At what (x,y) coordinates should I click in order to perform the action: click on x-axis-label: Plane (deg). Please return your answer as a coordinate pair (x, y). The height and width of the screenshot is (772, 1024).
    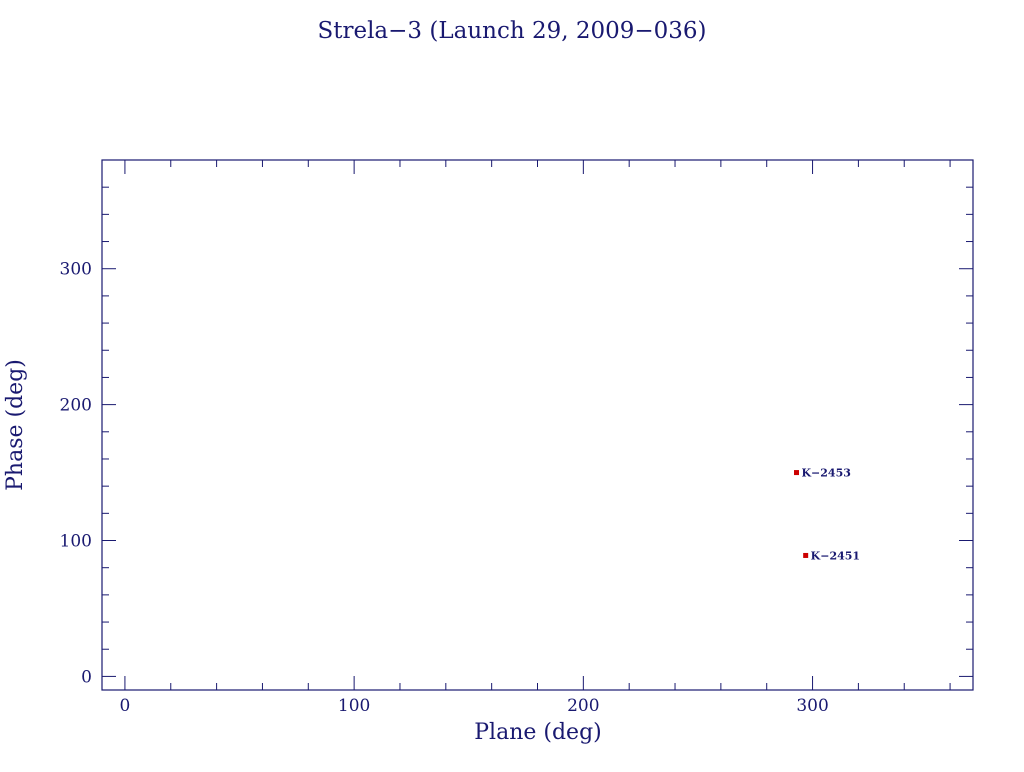
    Looking at the image, I should click on (538, 732).